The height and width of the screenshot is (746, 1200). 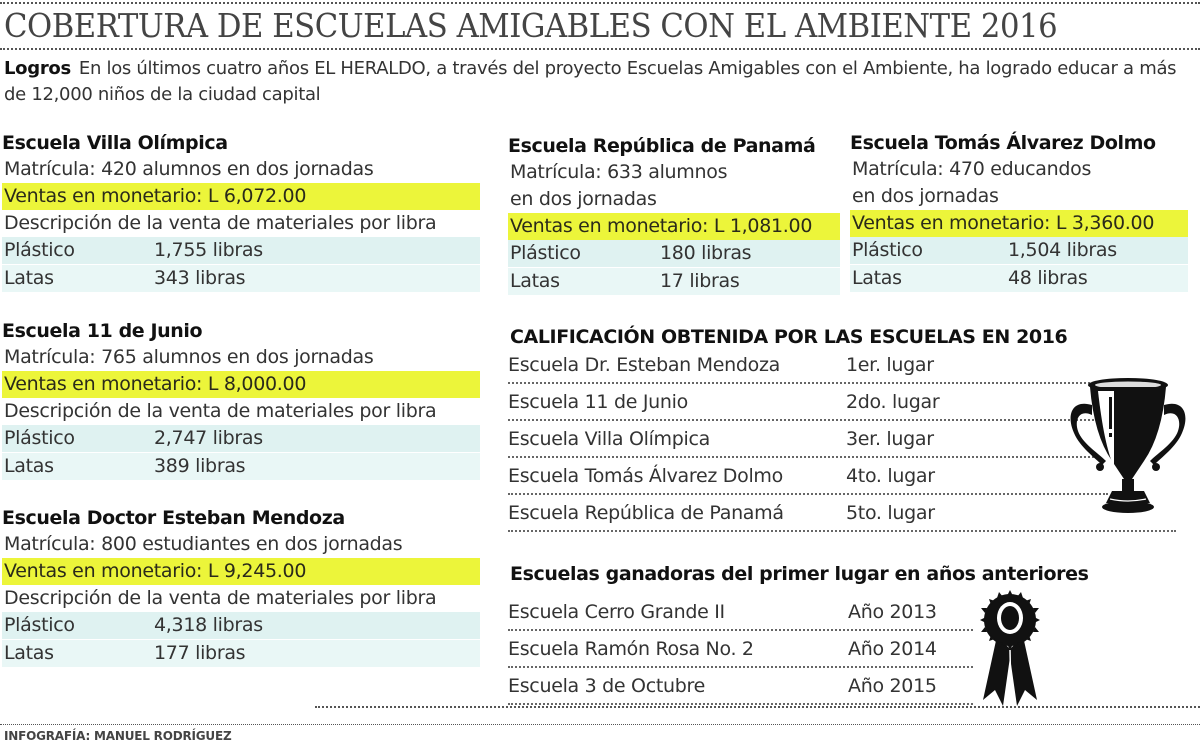 What do you see at coordinates (241, 196) in the screenshot?
I see `sales-amount: Ventas en monetario: L 6,072.00` at bounding box center [241, 196].